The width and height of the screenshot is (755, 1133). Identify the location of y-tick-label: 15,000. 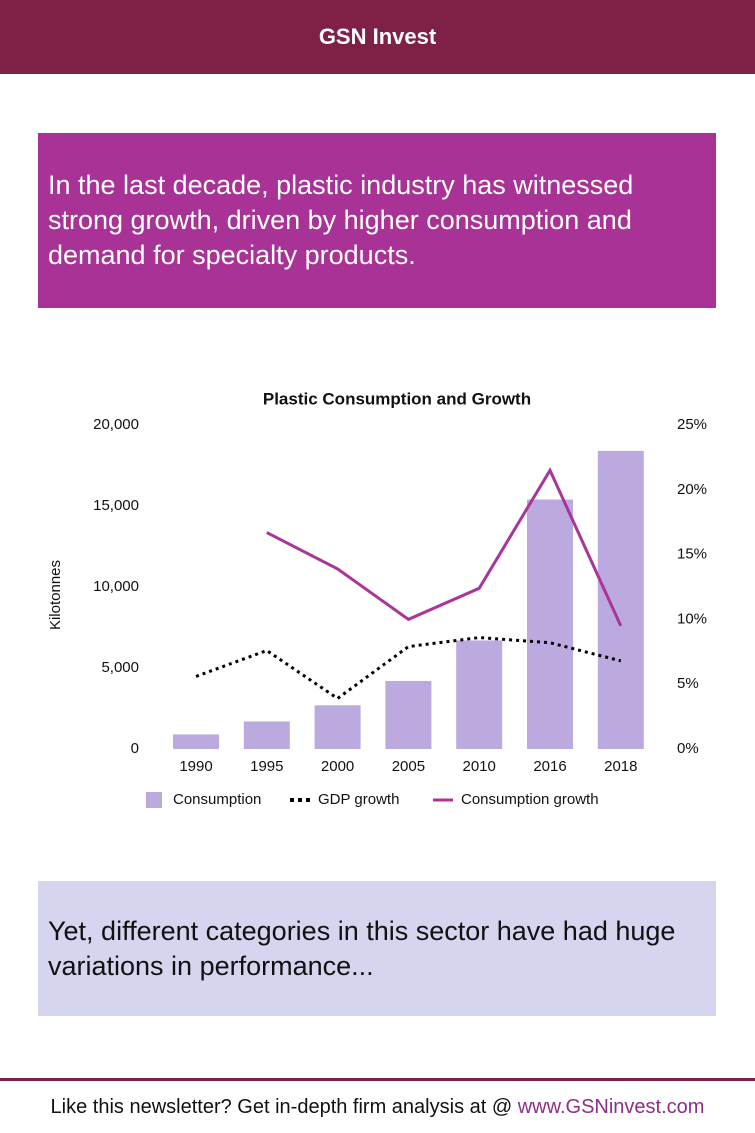
(116, 505).